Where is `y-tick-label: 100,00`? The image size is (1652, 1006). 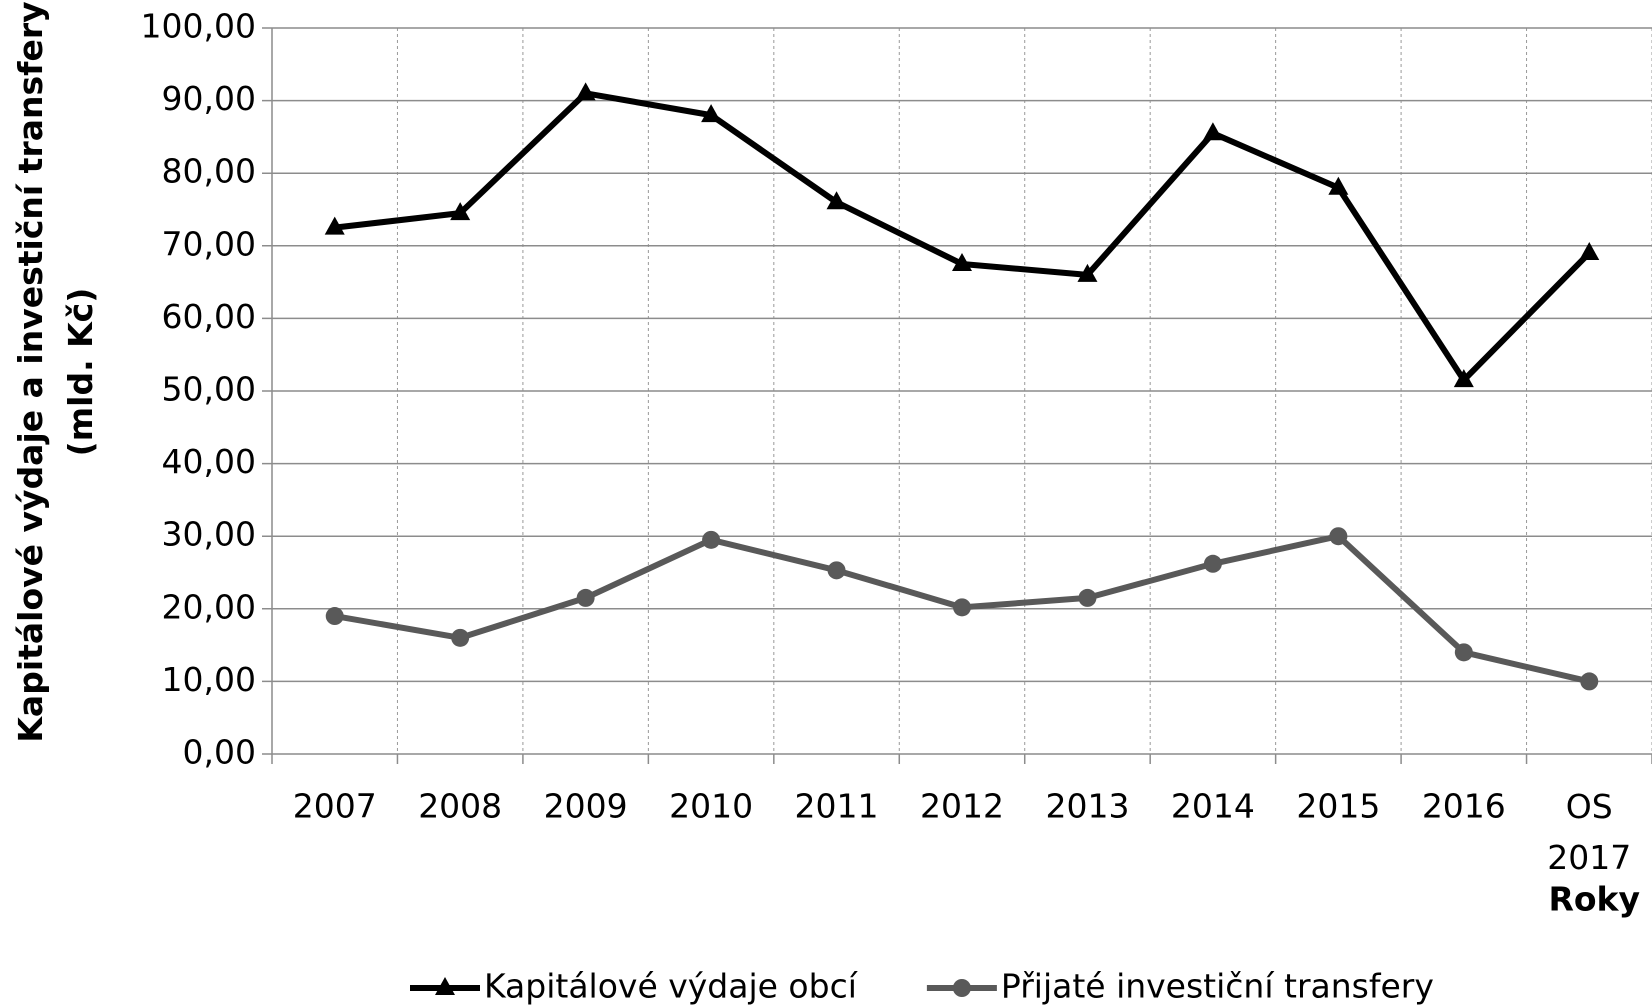 y-tick-label: 100,00 is located at coordinates (198, 26).